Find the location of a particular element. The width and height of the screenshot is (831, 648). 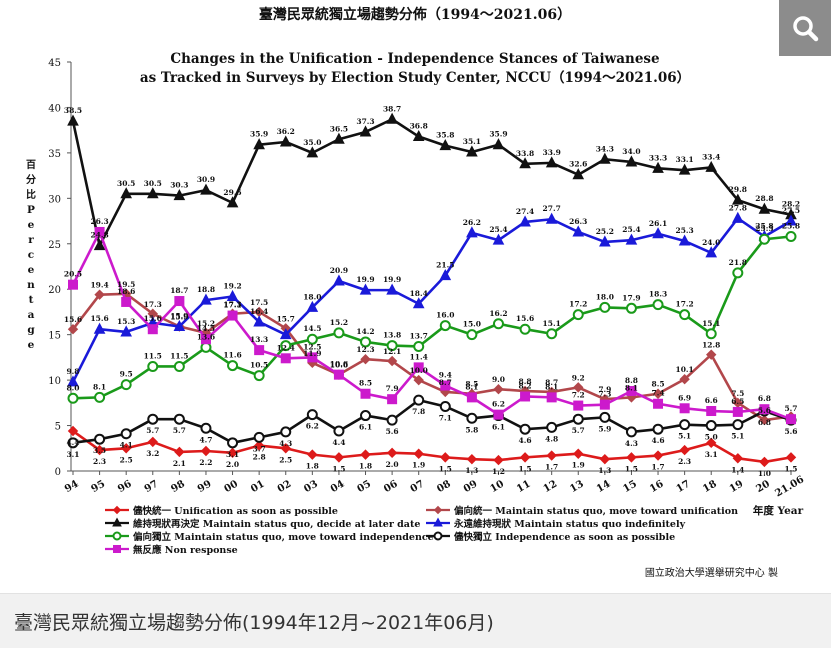

data-label: 5.6 is located at coordinates (392, 431).